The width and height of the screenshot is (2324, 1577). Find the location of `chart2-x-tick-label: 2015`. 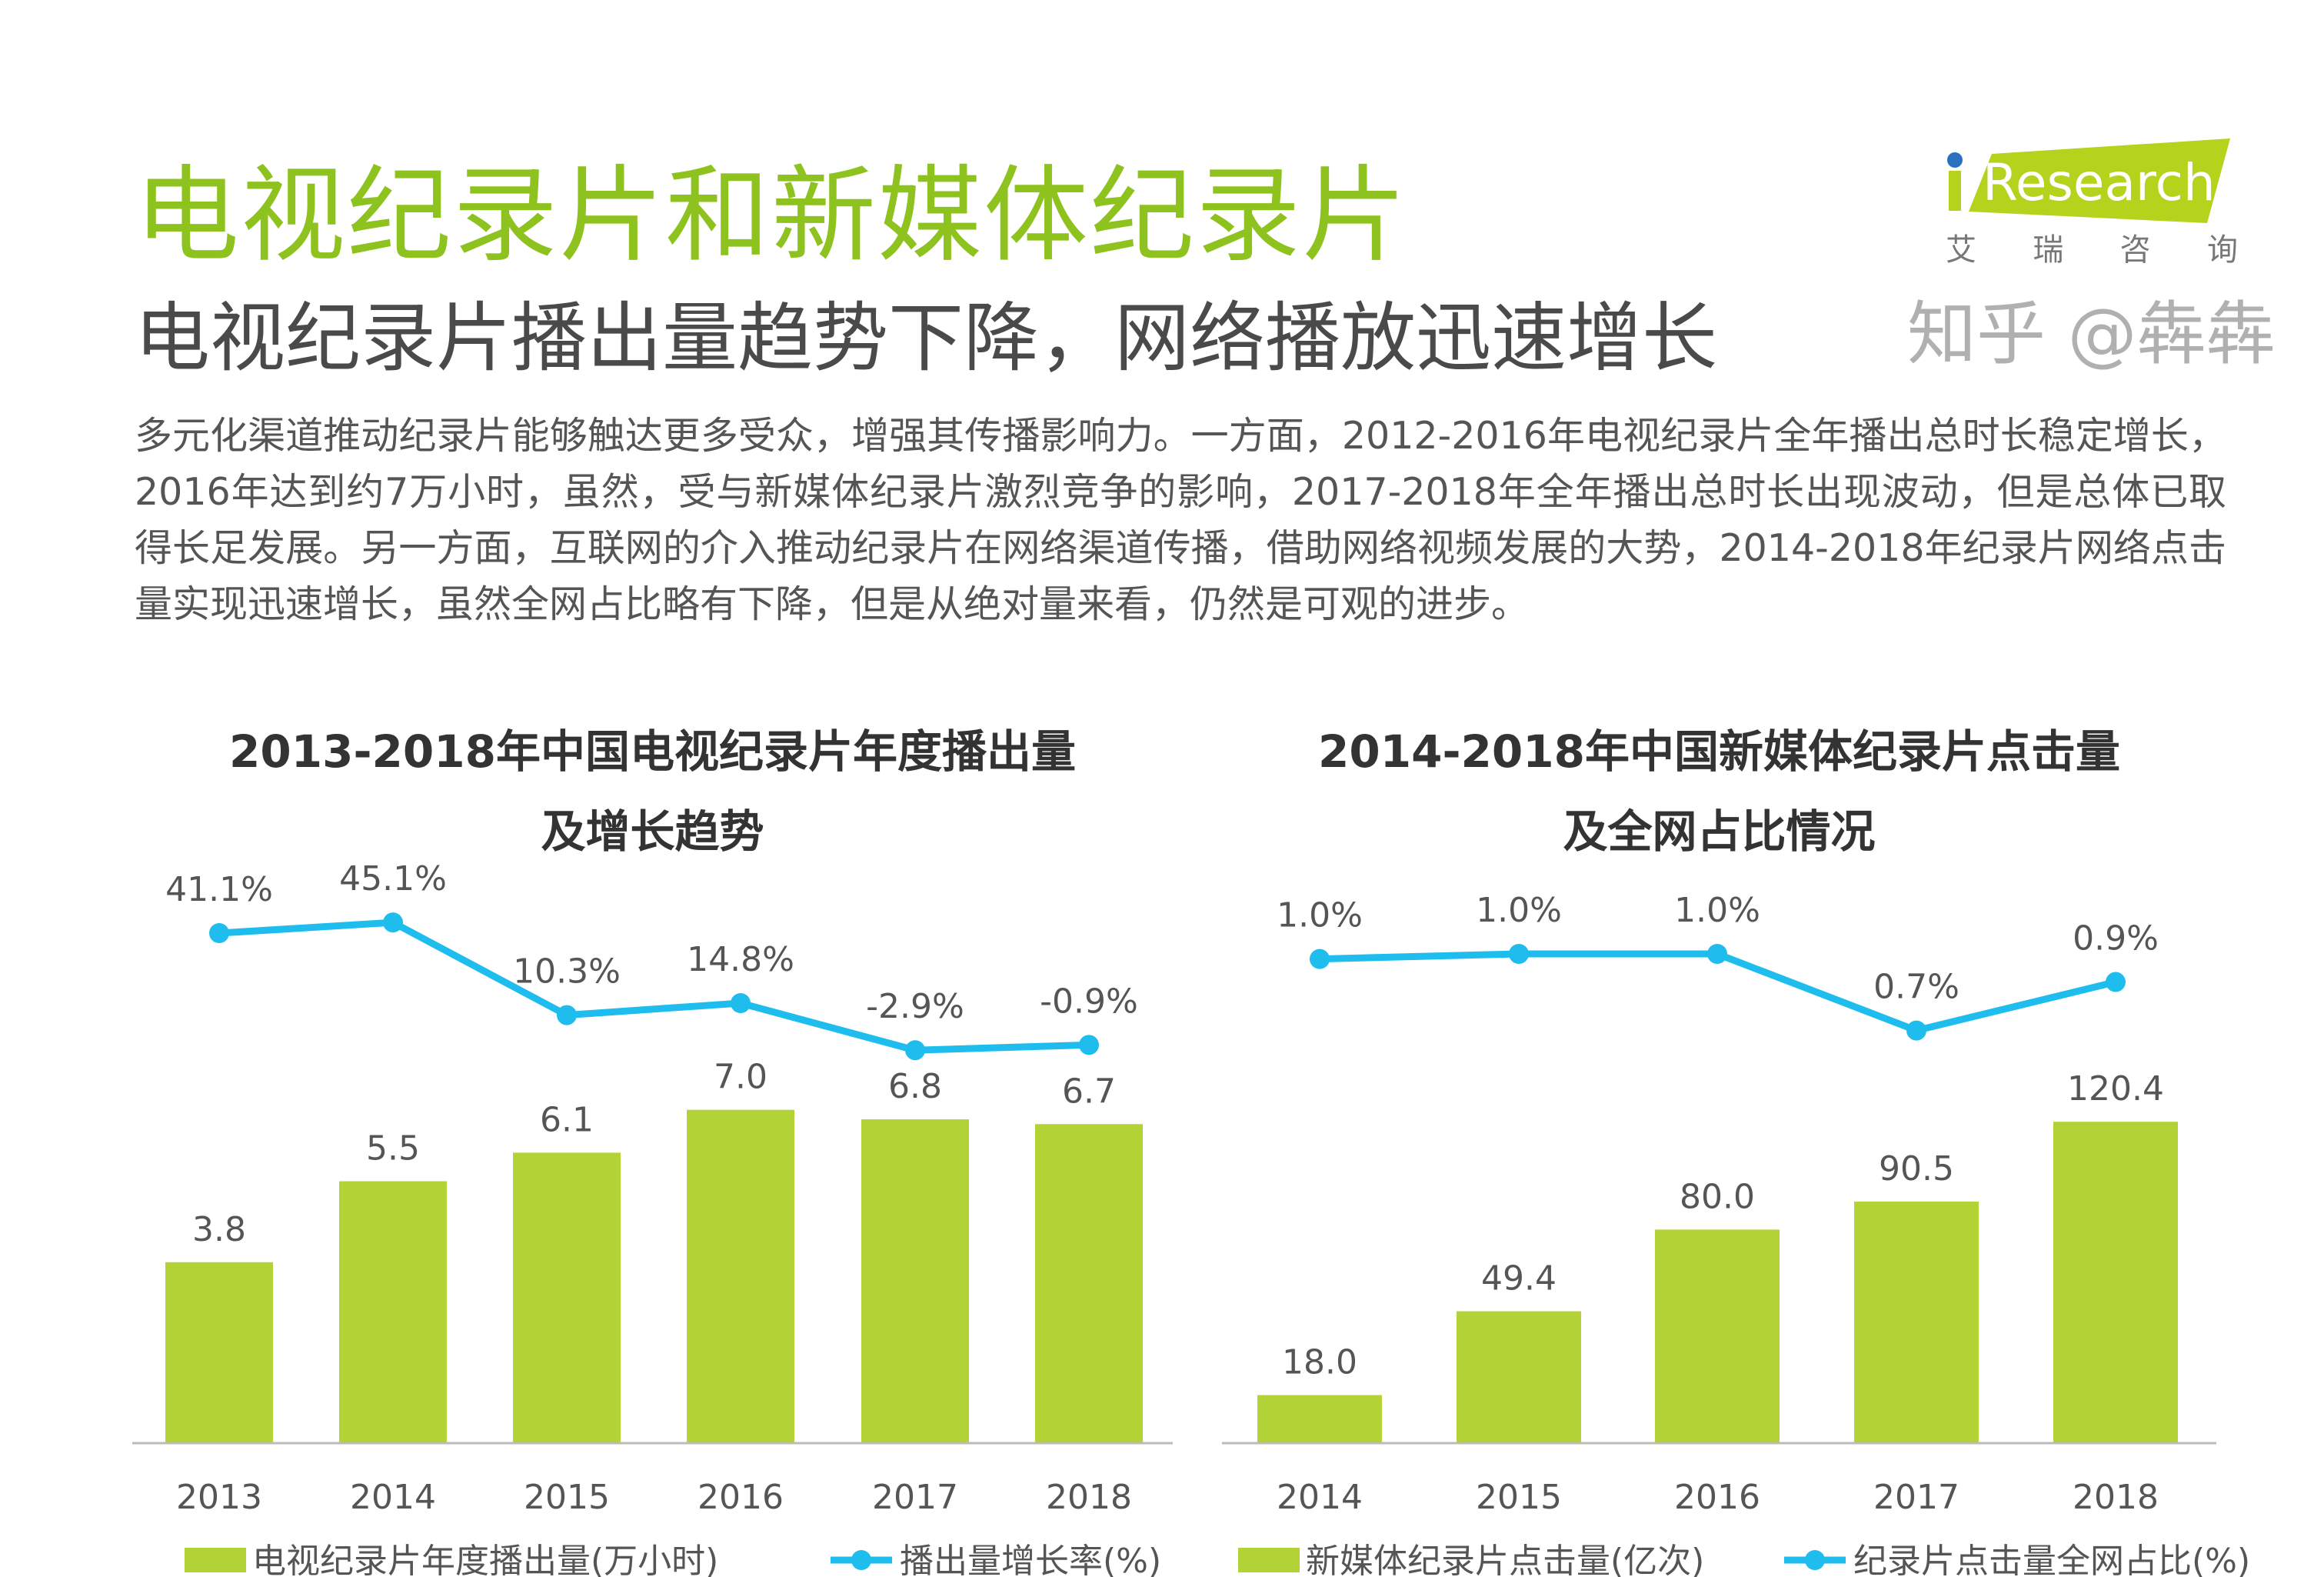

chart2-x-tick-label: 2015 is located at coordinates (1519, 1498).